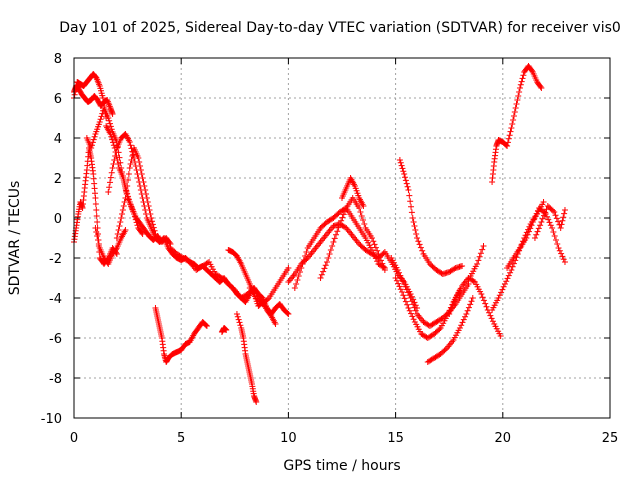  What do you see at coordinates (353, 192) in the screenshot?
I see `series-arc19` at bounding box center [353, 192].